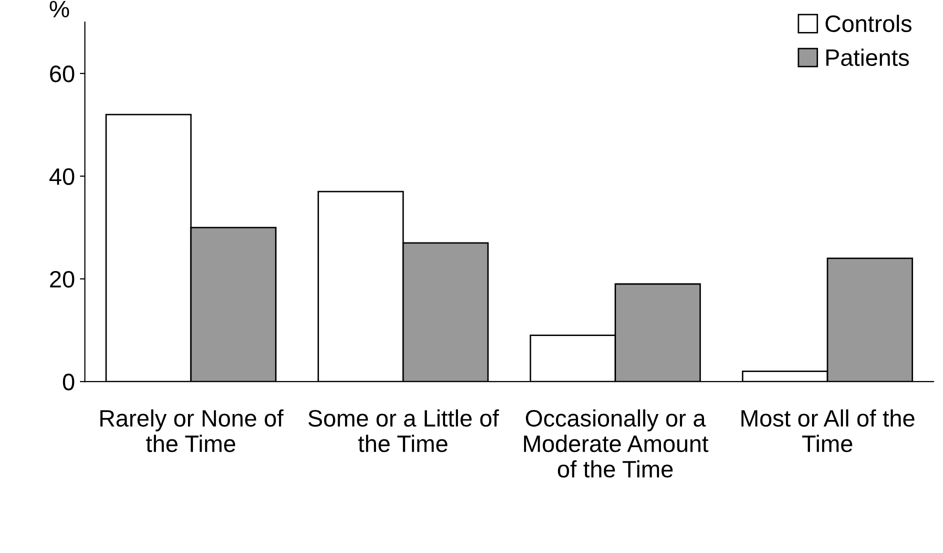 The width and height of the screenshot is (943, 553). Describe the element at coordinates (60, 9) in the screenshot. I see `y-axis-title: %` at that location.